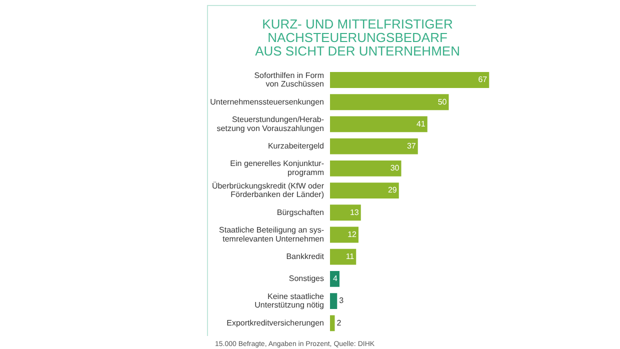 The image size is (620, 349). Describe the element at coordinates (268, 190) in the screenshot. I see `y-tick-label: Überbrückungskredit (KfW oder Förderbanken der Länder)` at that location.